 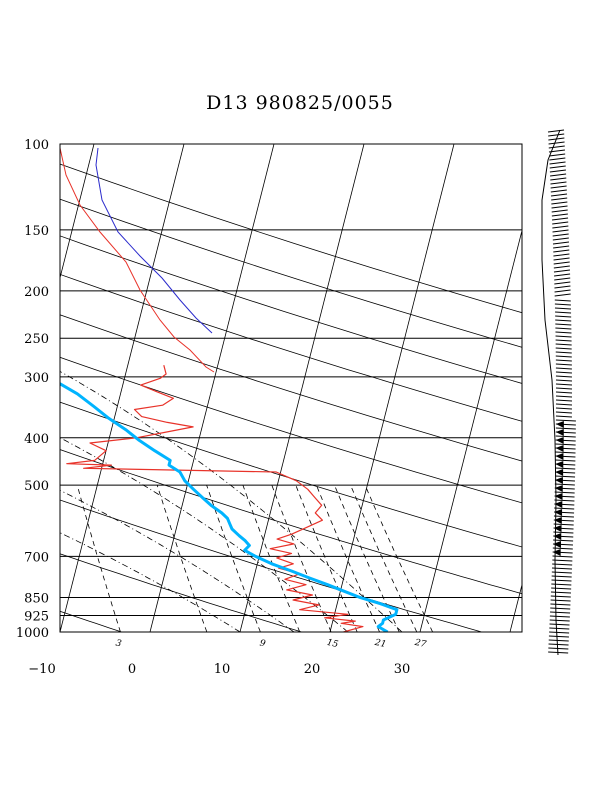 I want to click on mixing-ratio-labels: 3 9 15 21 27, so click(x=271, y=644).